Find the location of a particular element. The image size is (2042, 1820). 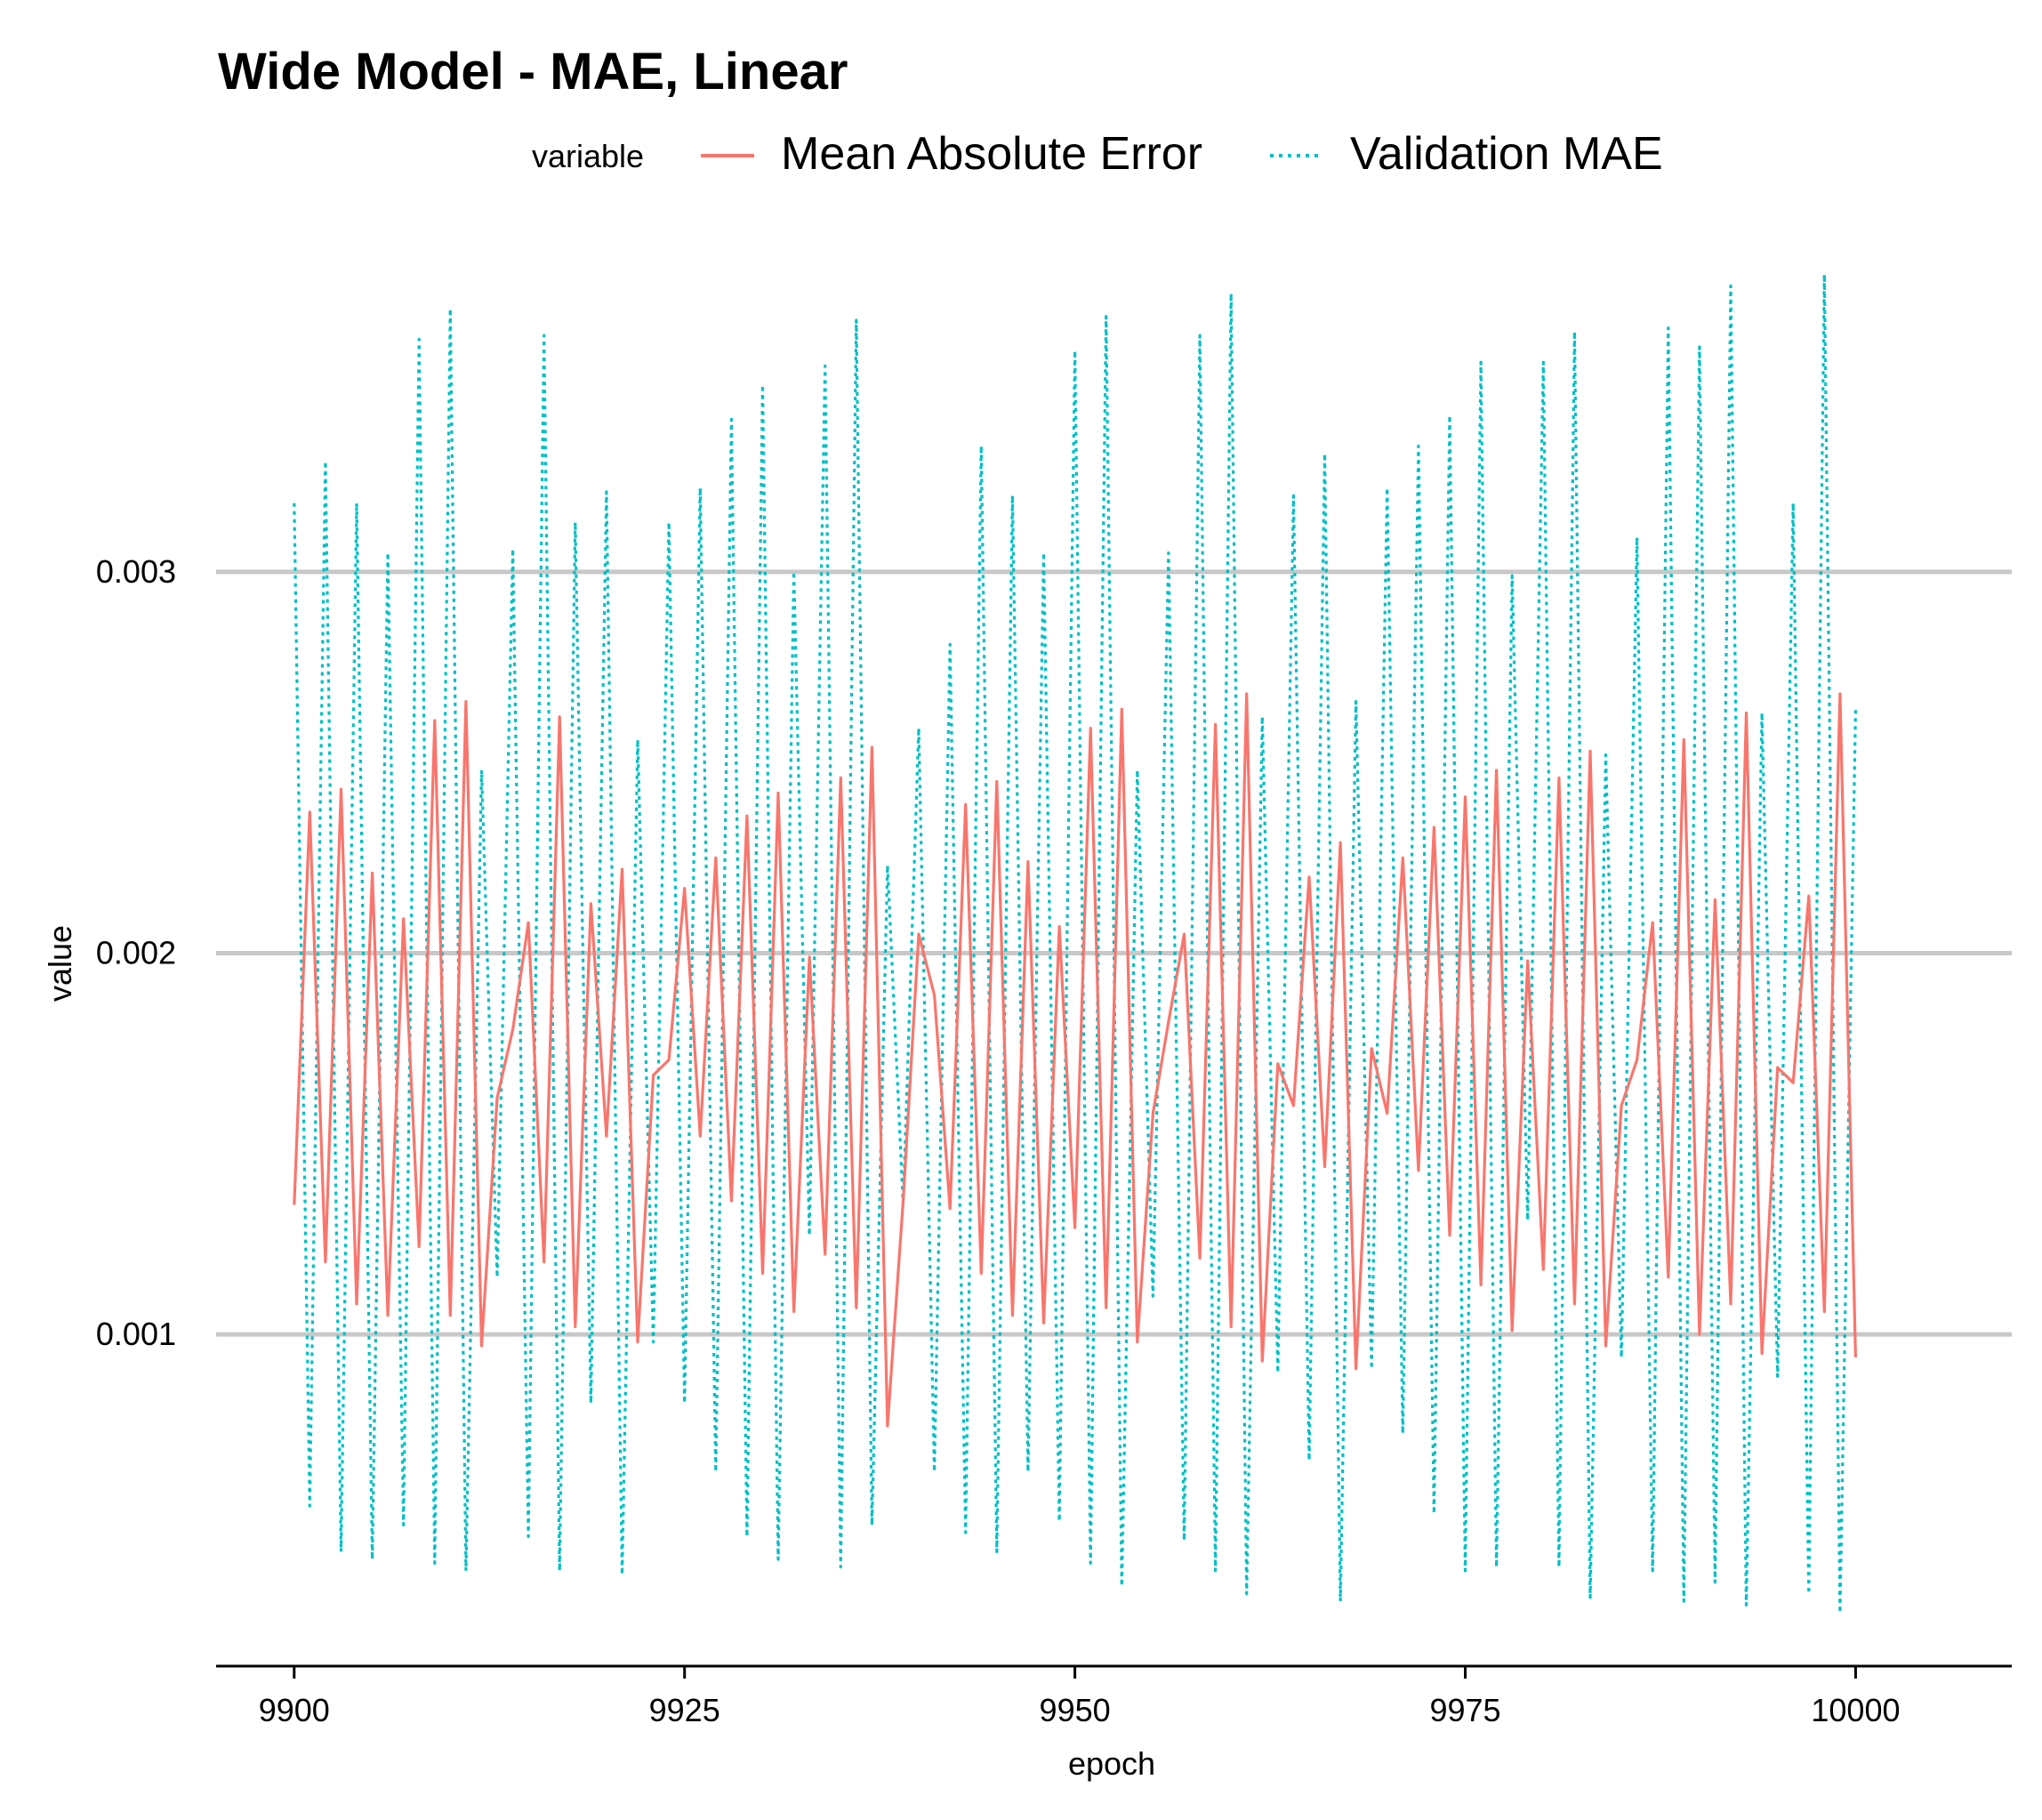

x-ticks: 9900 9925 9950 9975 10000 is located at coordinates (1079, 1697).